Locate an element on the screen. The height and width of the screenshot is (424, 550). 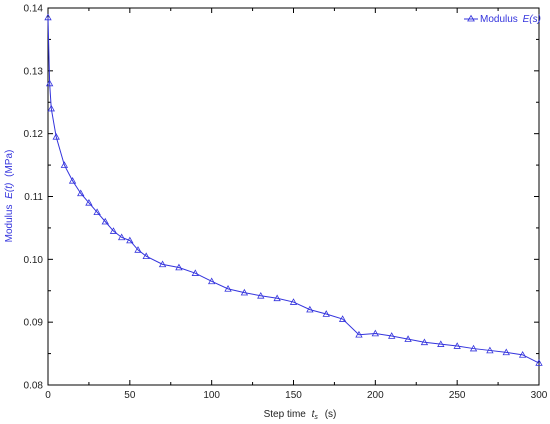
y-tick-label: 0.14 is located at coordinates (34, 9).